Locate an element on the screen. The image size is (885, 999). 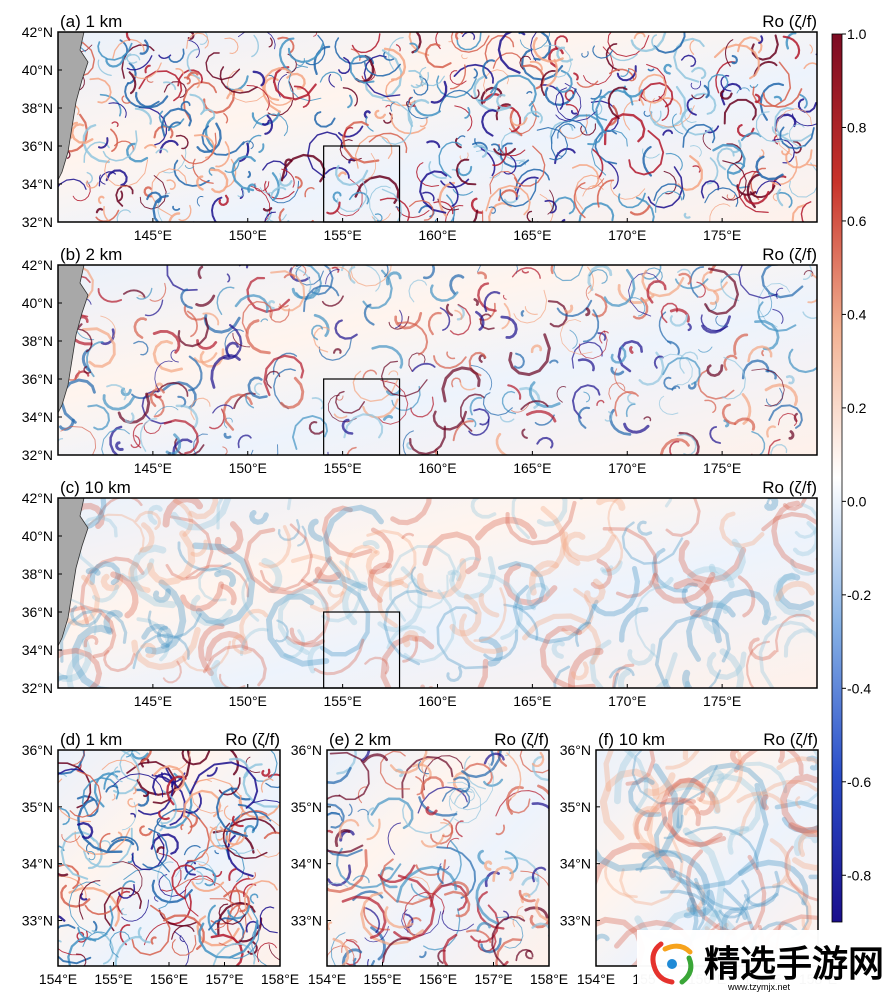
panel-label: (e) 2 km is located at coordinates (360, 739).